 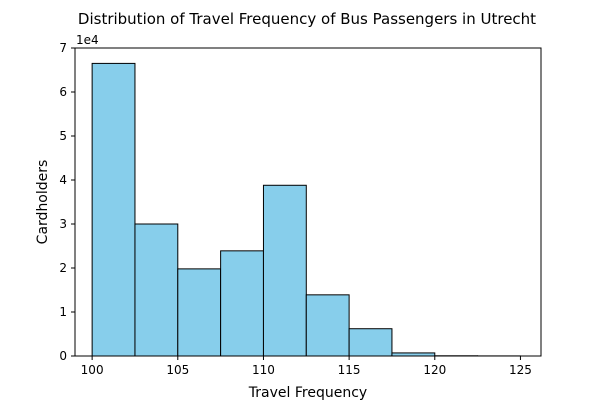 What do you see at coordinates (92, 370) in the screenshot?
I see `x-tick-label: 100` at bounding box center [92, 370].